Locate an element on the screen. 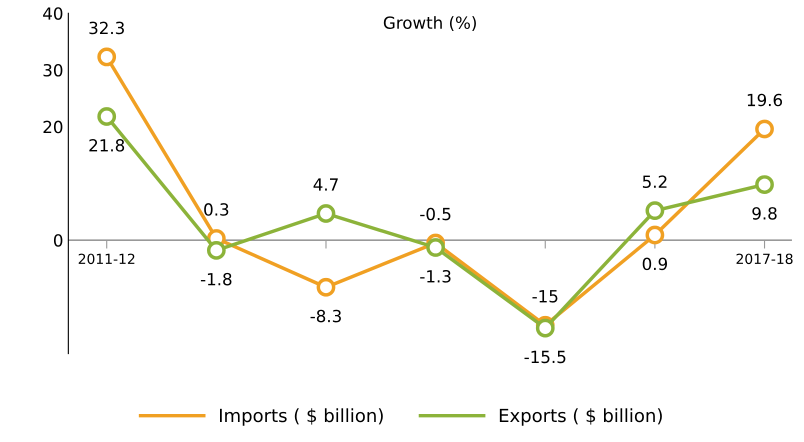  legend-label: Imports ( $ billion) is located at coordinates (301, 417).